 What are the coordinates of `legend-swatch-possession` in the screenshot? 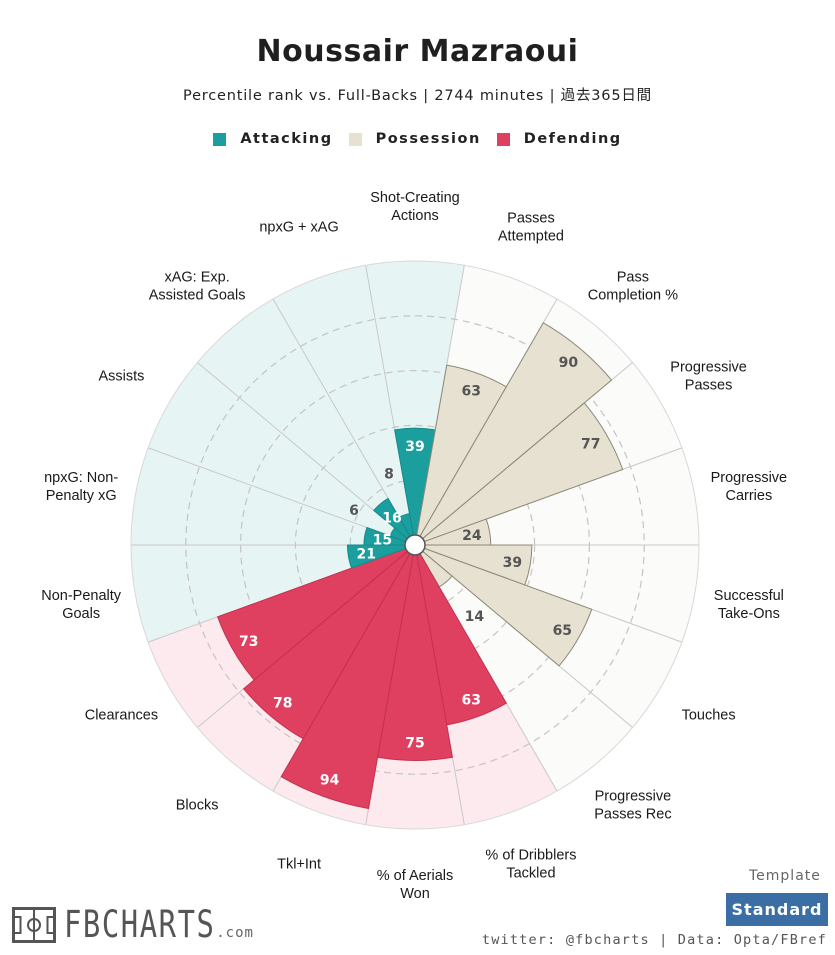 It's located at (355, 139).